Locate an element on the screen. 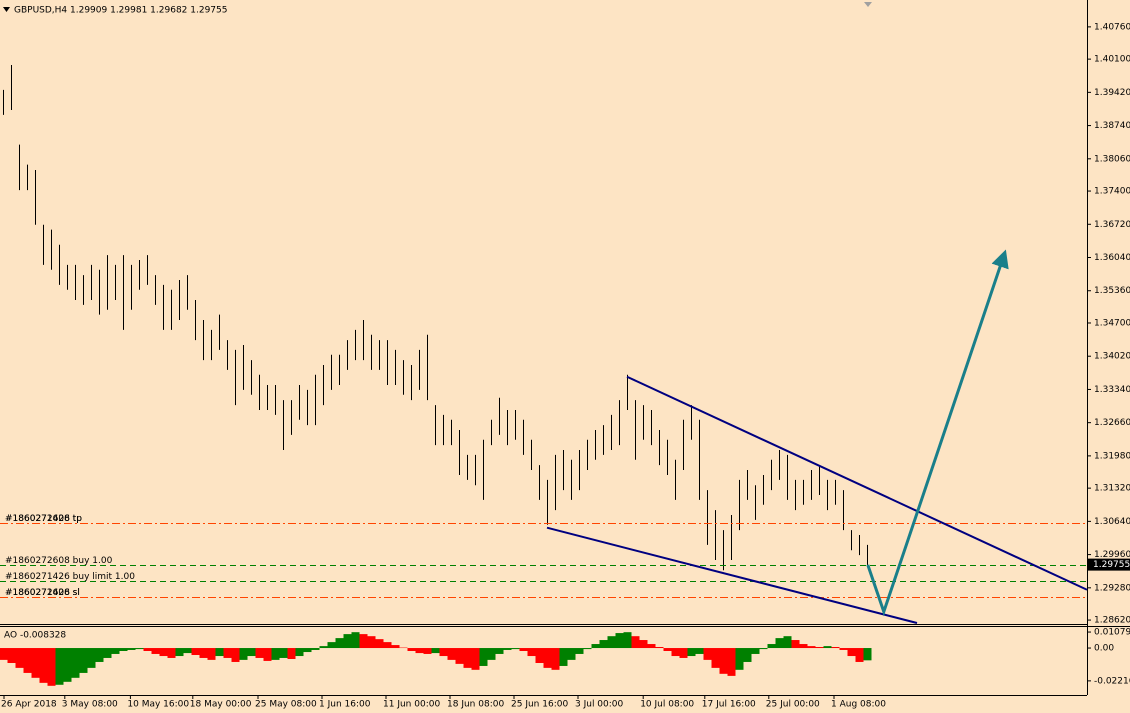 Image resolution: width=1130 pixels, height=713 pixels. x-tick-label: 25 May 08:00 is located at coordinates (286, 705).